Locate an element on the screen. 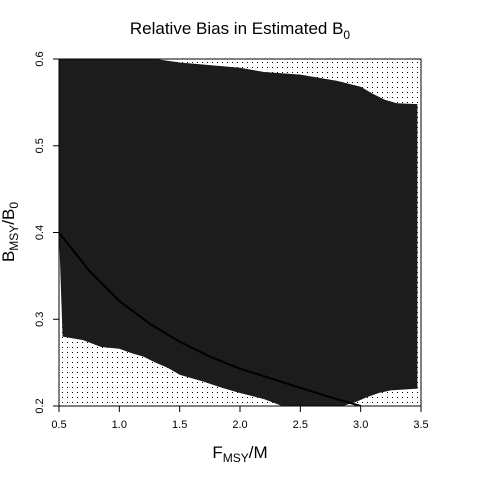 The height and width of the screenshot is (480, 480). y-tick-label: 0.4 is located at coordinates (40, 232).